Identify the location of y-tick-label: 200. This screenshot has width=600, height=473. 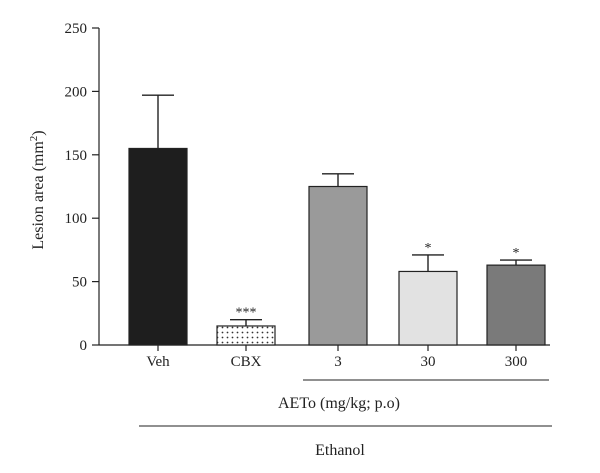
(76, 92).